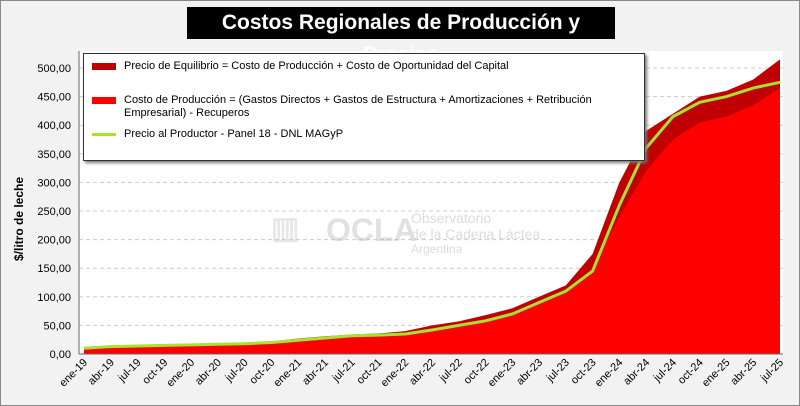 The height and width of the screenshot is (406, 800). I want to click on y-tick-label: 0,00, so click(60, 355).